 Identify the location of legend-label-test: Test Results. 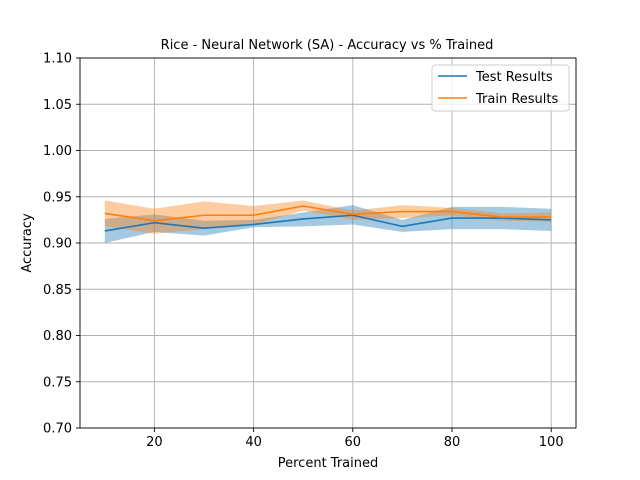
(514, 77).